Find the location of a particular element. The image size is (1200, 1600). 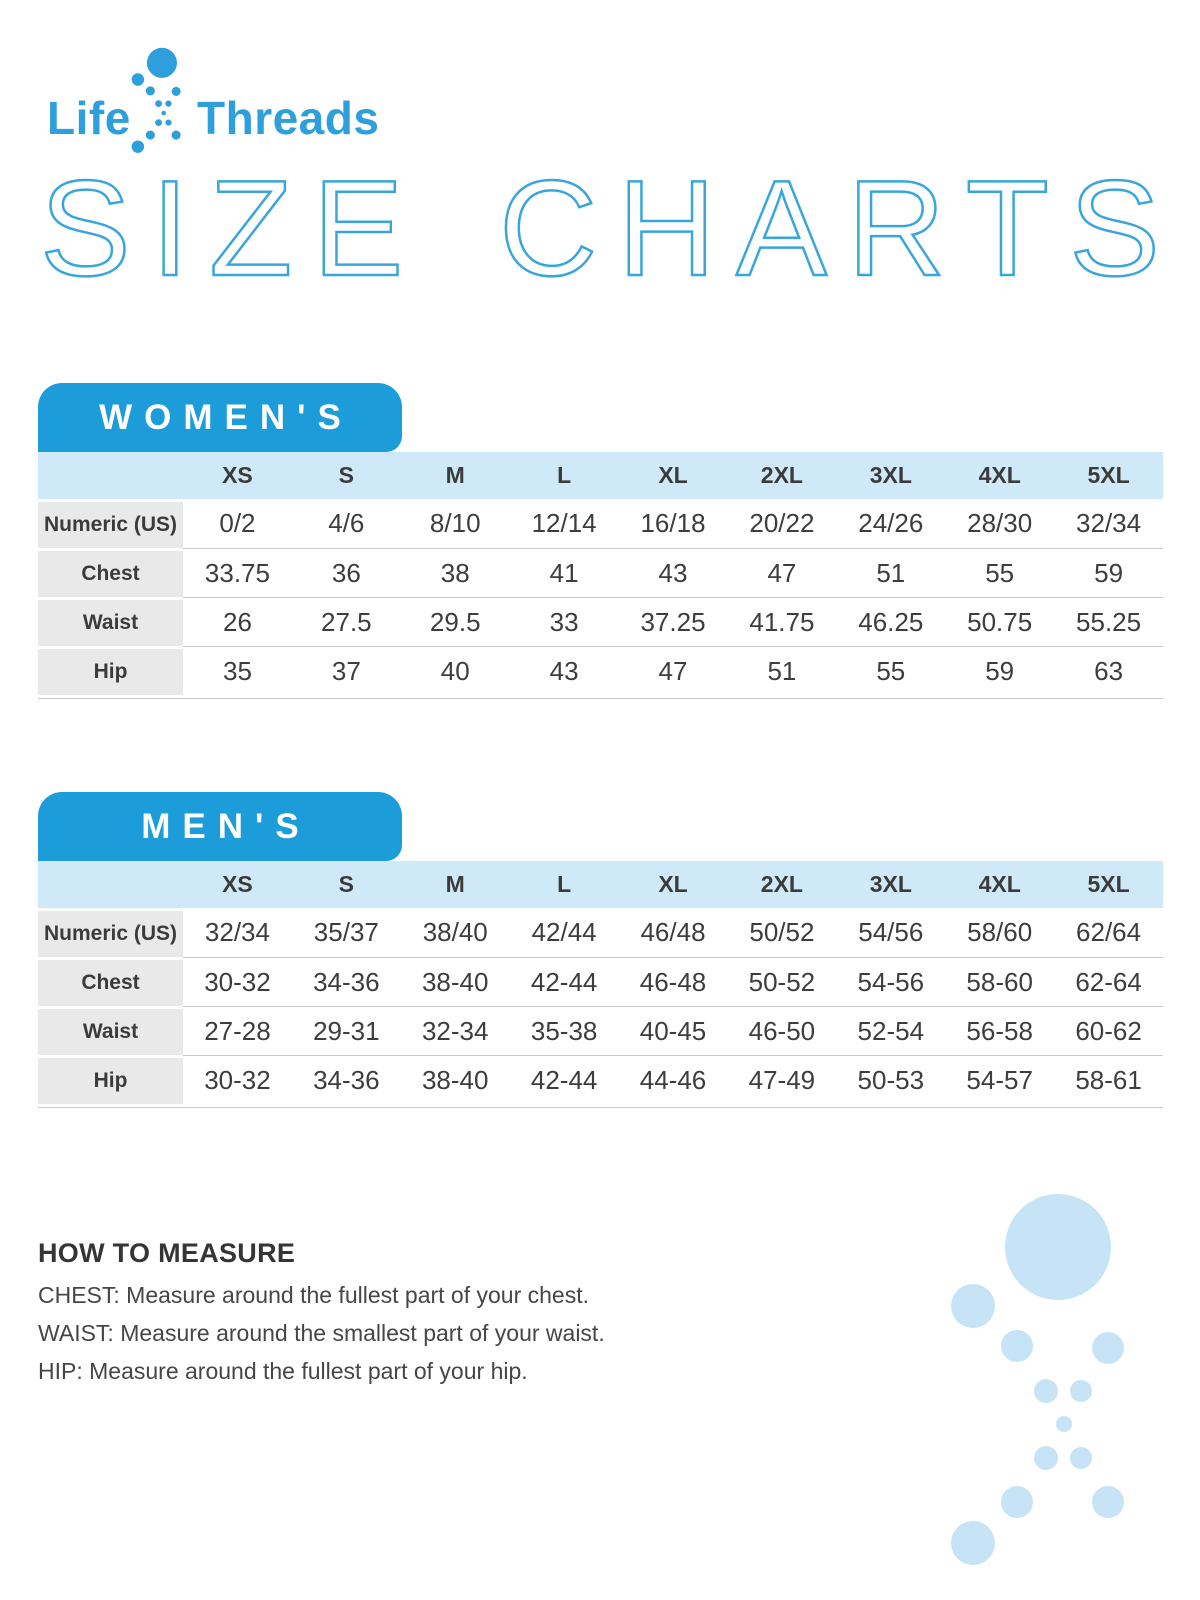

size-value: 44-46 is located at coordinates (673, 1079).